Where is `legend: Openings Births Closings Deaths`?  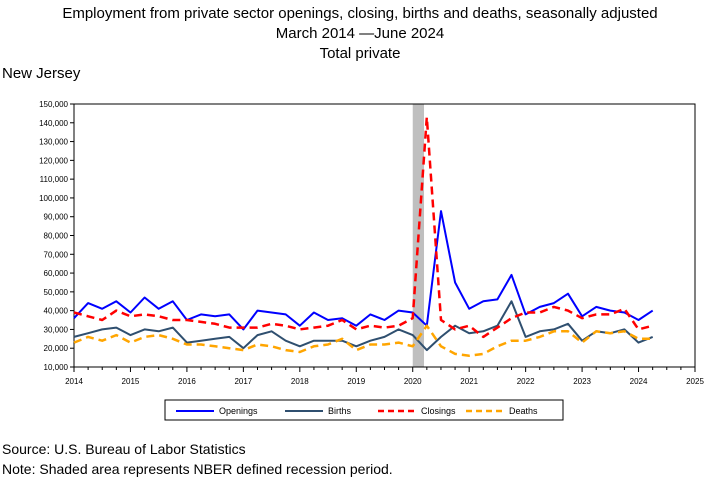
legend: Openings Births Closings Deaths is located at coordinates (364, 410).